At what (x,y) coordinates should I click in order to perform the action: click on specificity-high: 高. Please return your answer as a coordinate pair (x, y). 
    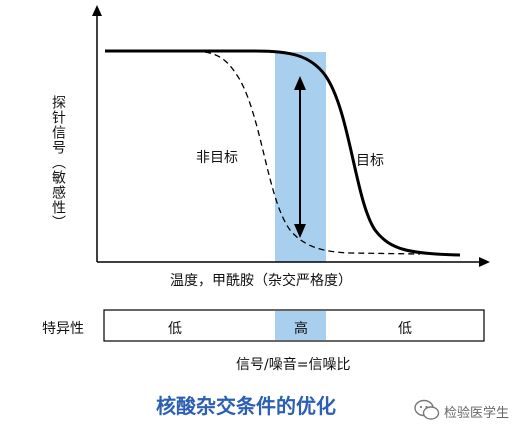
    Looking at the image, I should click on (301, 329).